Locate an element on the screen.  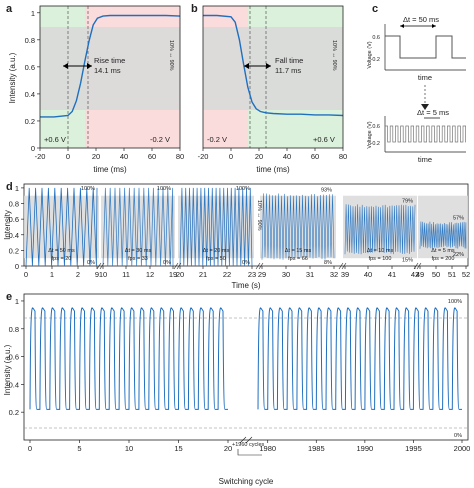
panel-e-hi-label: 100% is located at coordinates (455, 302).